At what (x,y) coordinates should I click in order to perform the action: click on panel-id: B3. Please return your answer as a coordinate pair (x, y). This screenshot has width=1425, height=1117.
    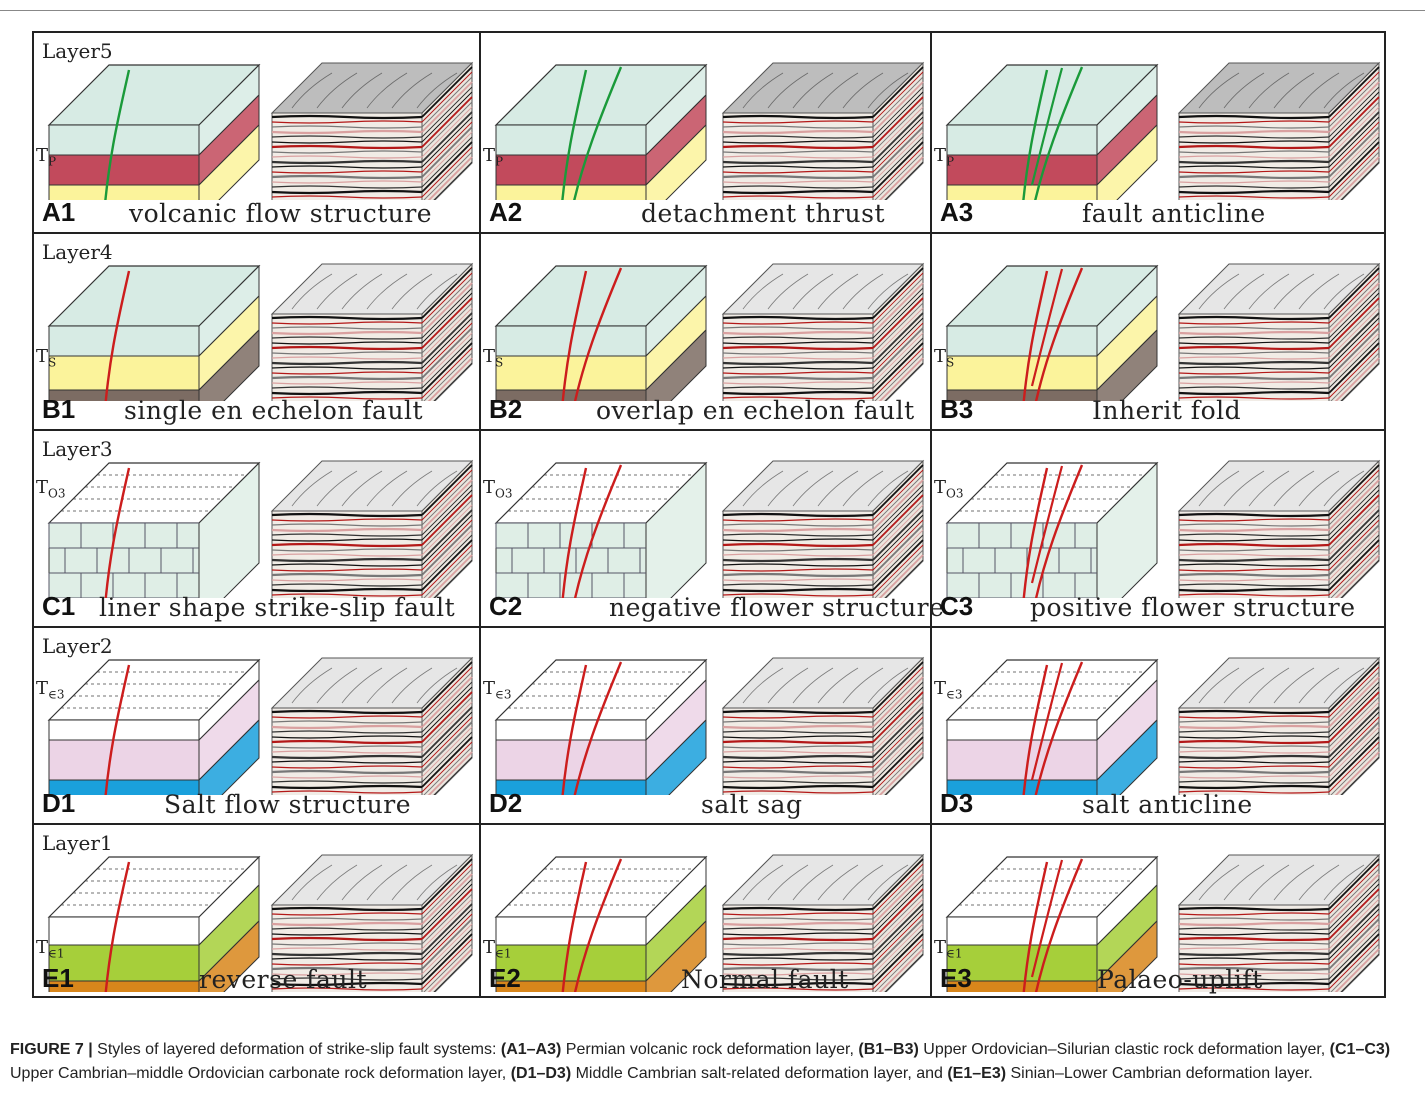
    Looking at the image, I should click on (957, 409).